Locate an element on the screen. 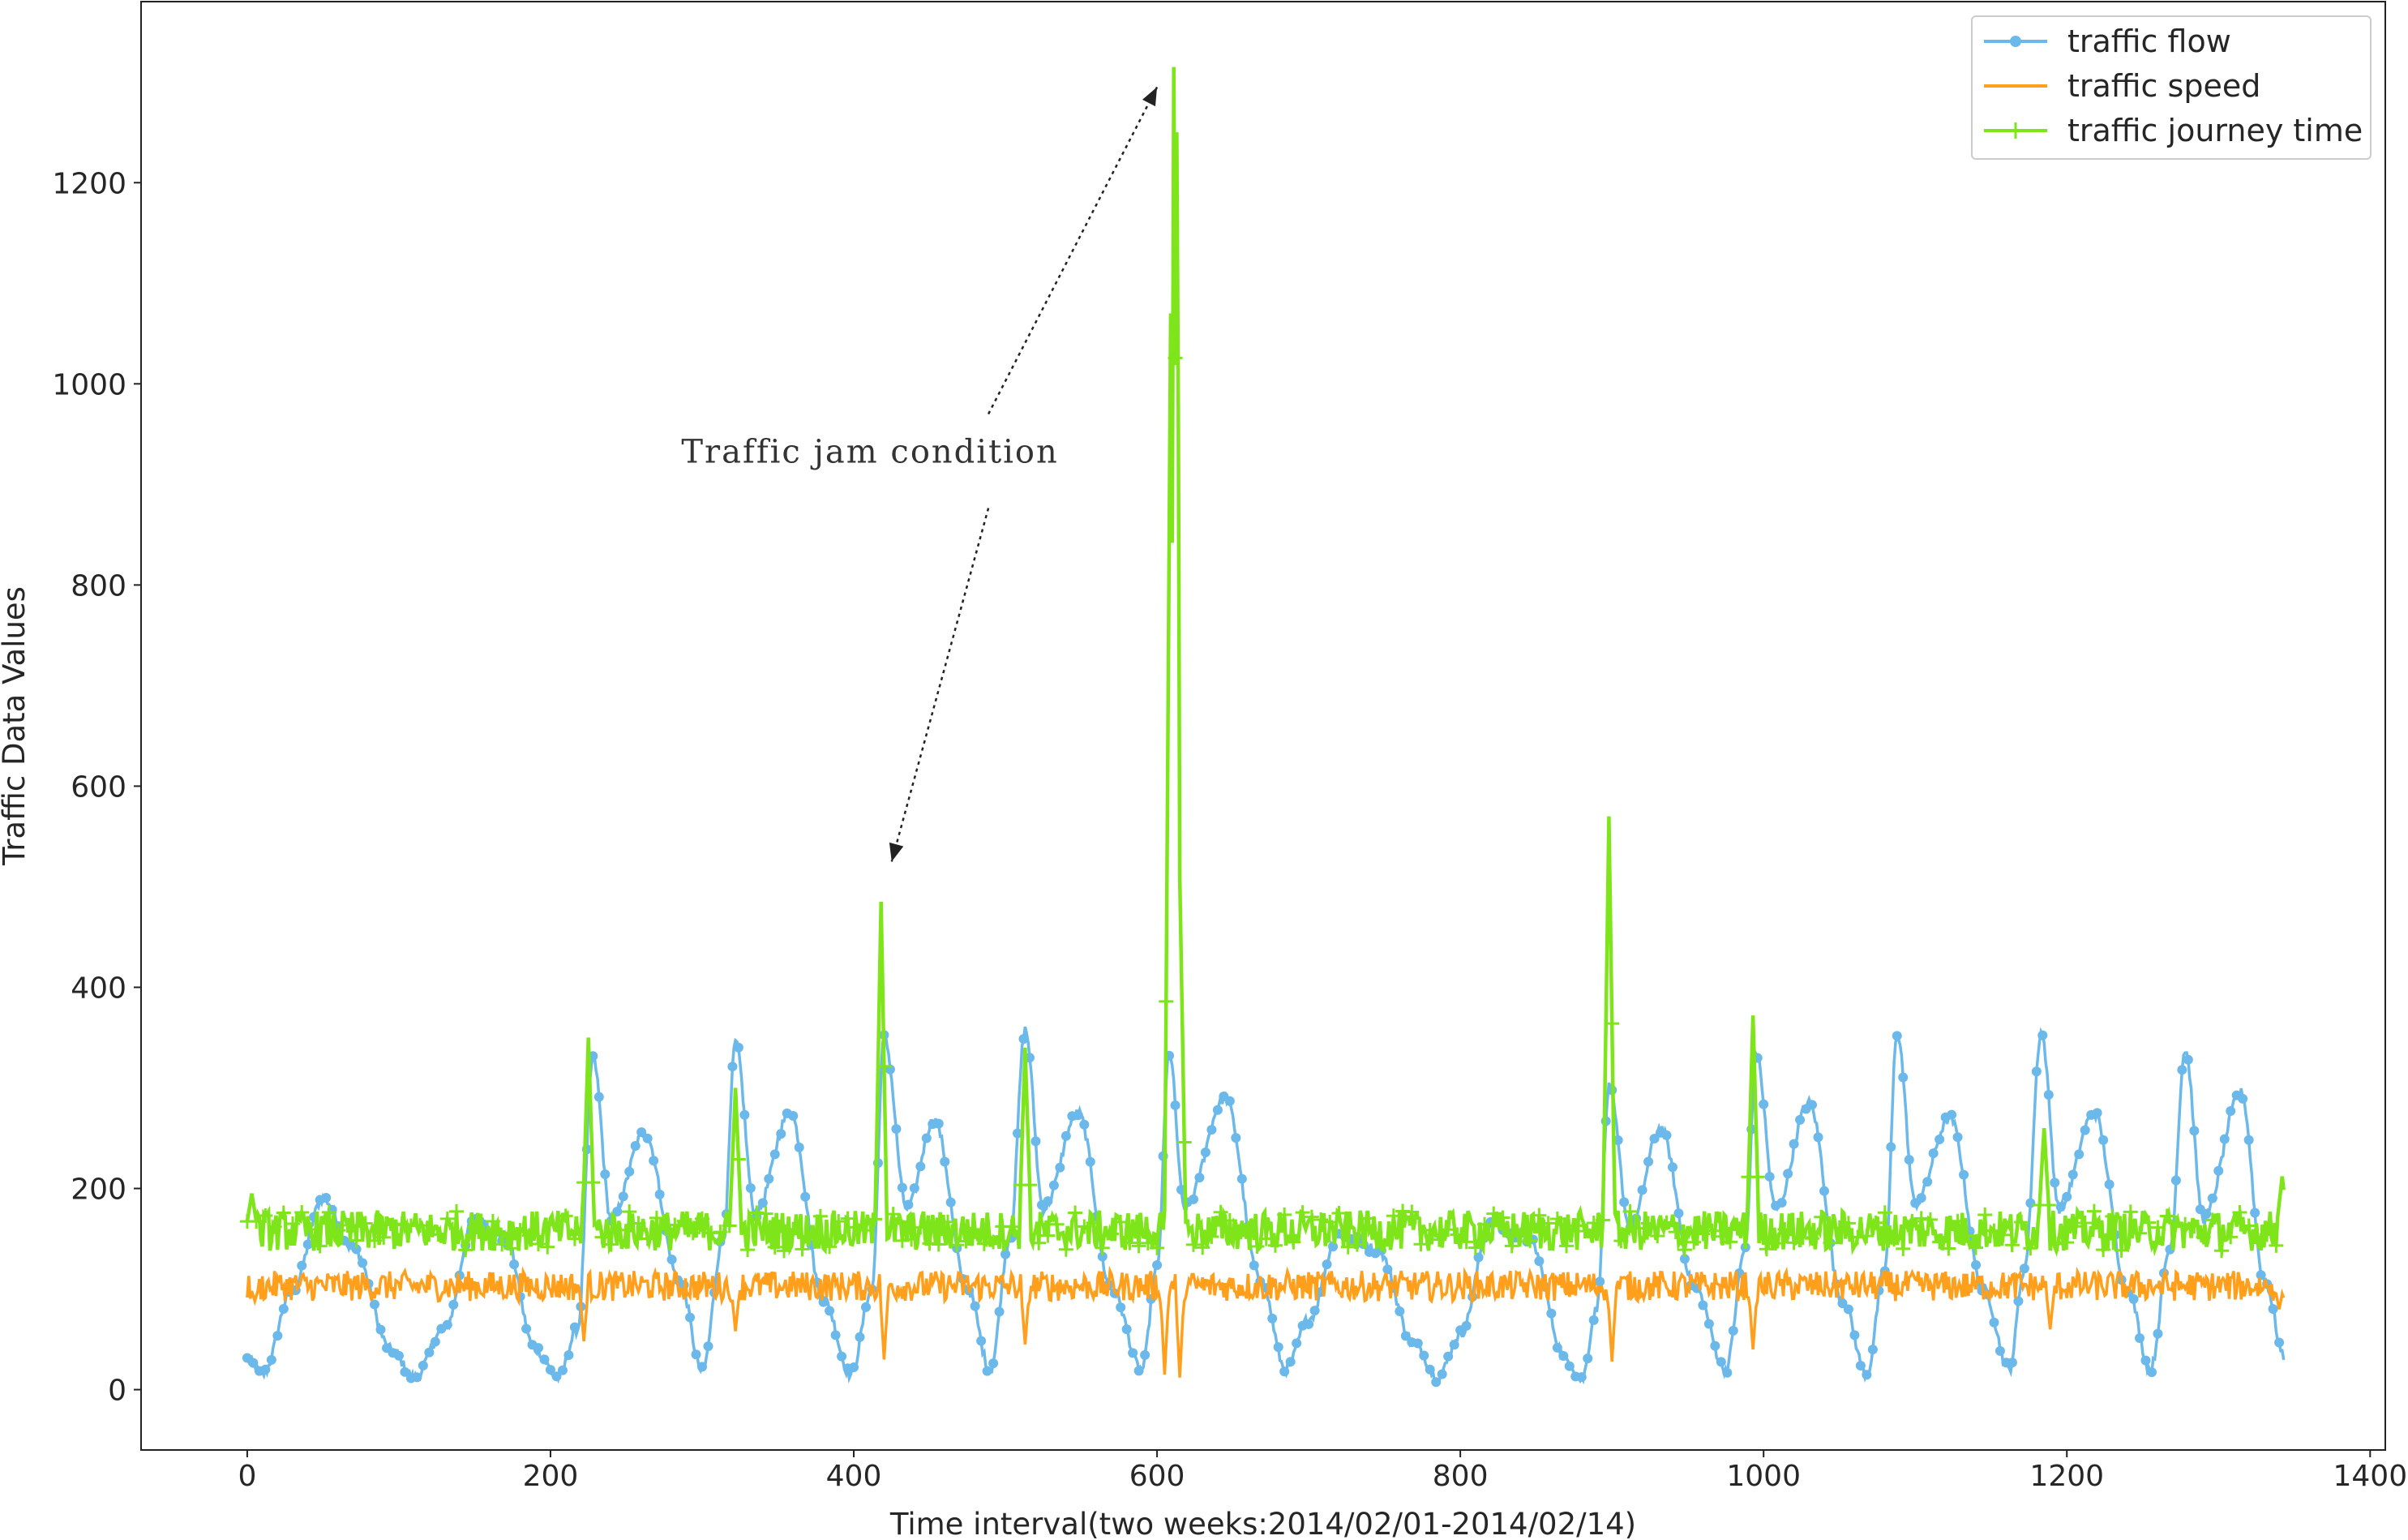  annotation: Traffic jam condition is located at coordinates (920, 474).